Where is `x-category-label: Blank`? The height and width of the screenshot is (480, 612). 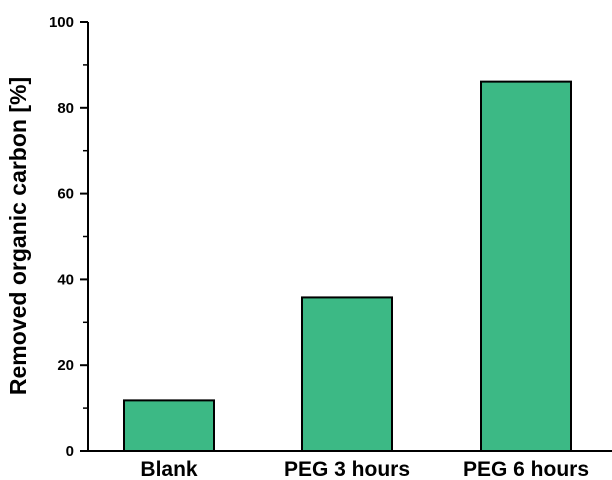 x-category-label: Blank is located at coordinates (169, 469).